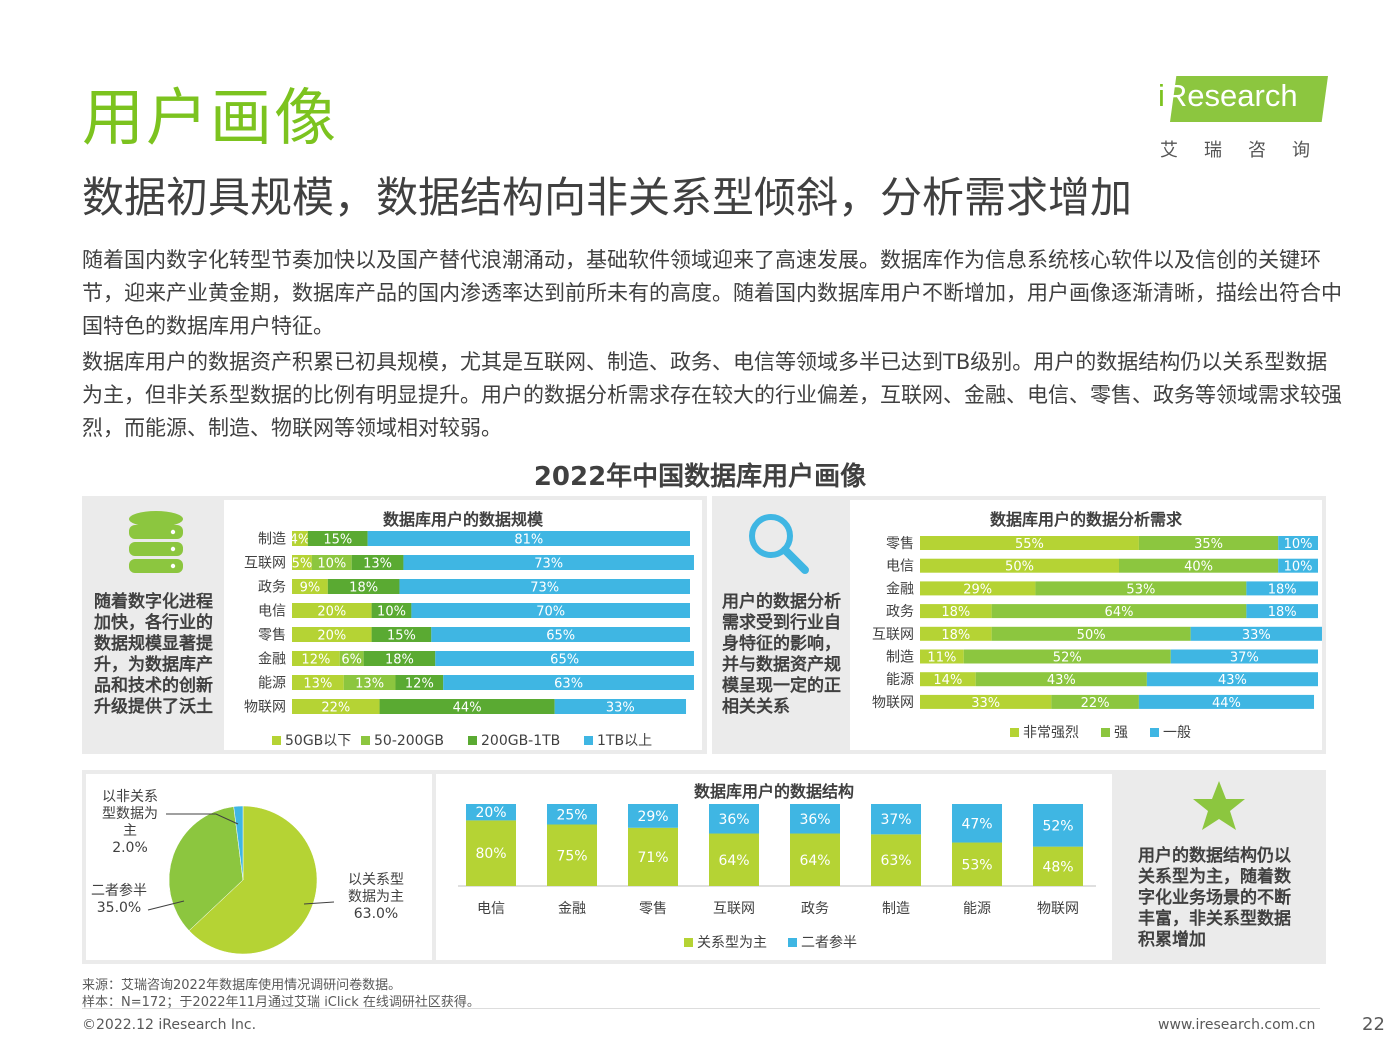 This screenshot has width=1400, height=1050. What do you see at coordinates (1228, 95) in the screenshot?
I see `logo-wordmark: iResearch` at bounding box center [1228, 95].